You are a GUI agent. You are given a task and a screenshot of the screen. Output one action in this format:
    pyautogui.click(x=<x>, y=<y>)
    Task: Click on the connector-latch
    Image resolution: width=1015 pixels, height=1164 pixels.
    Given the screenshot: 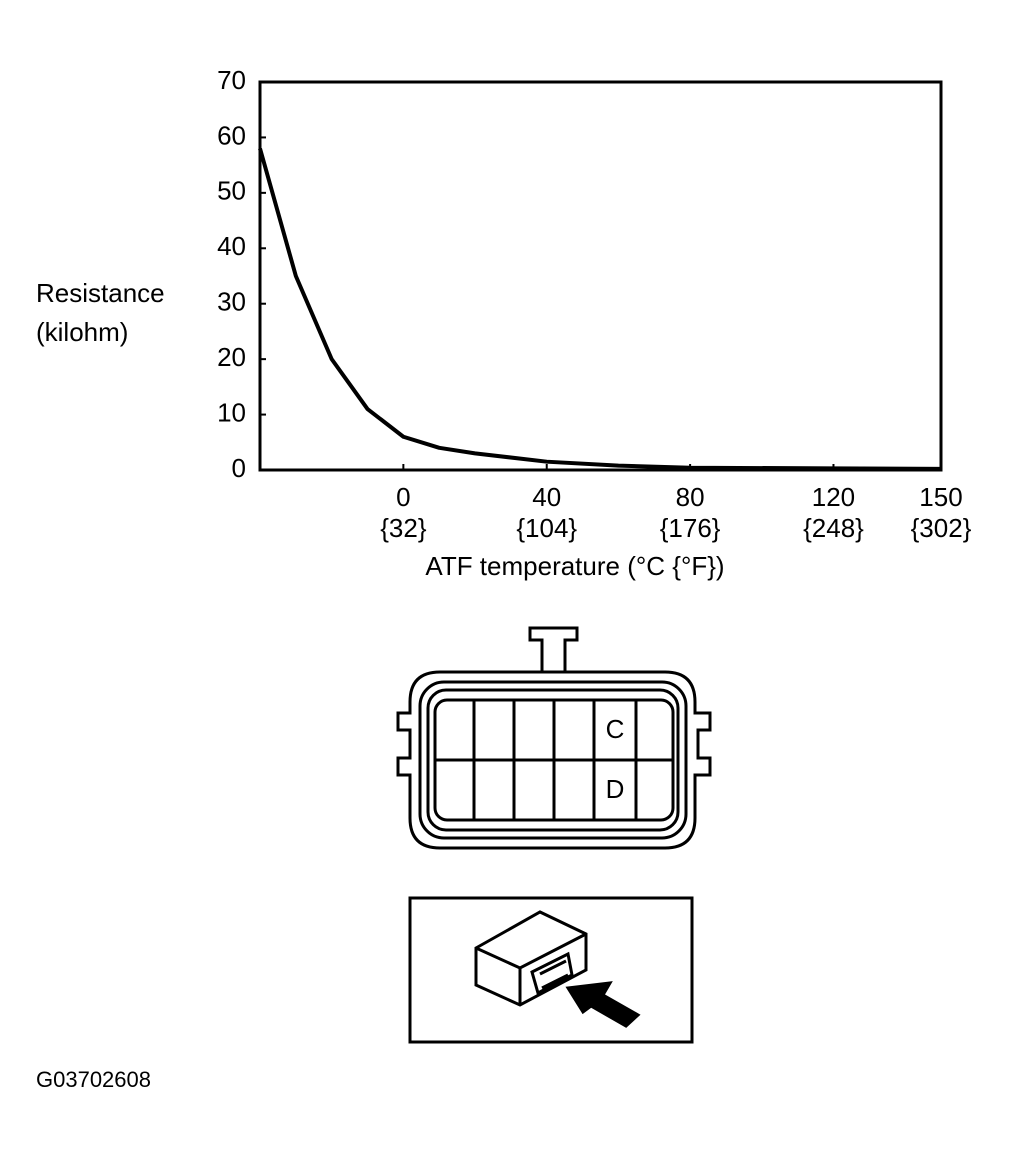 What is the action you would take?
    pyautogui.click(x=553, y=650)
    